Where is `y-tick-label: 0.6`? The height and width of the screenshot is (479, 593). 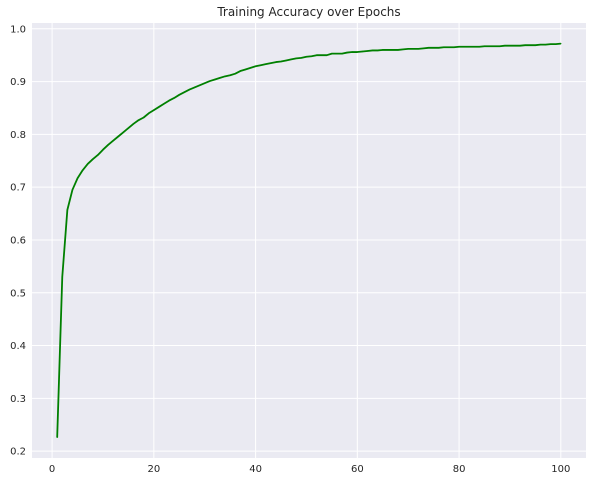 y-tick-label: 0.6 is located at coordinates (18, 240).